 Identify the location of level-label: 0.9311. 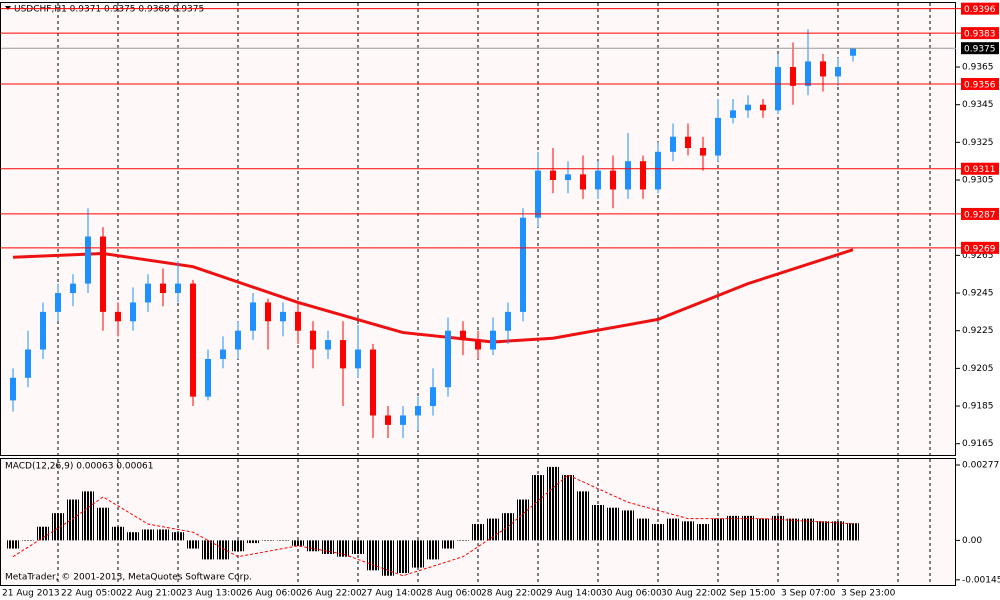
(980, 170).